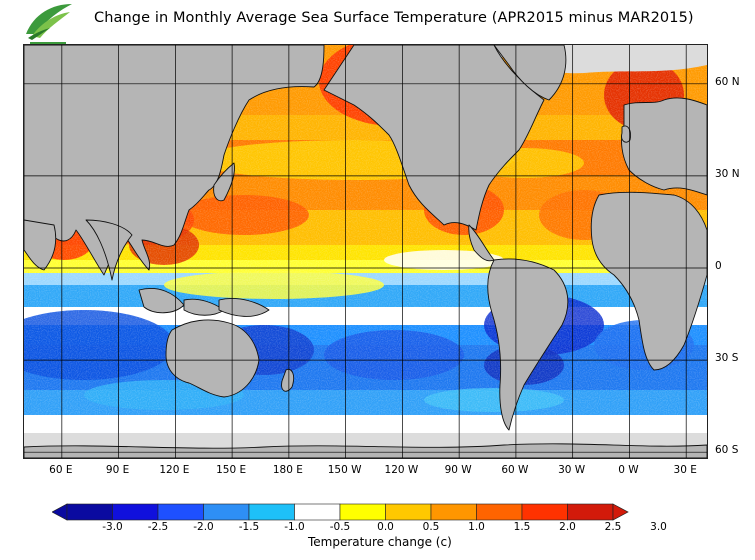  What do you see at coordinates (458, 470) in the screenshot?
I see `longitude-label: 90 W` at bounding box center [458, 470].